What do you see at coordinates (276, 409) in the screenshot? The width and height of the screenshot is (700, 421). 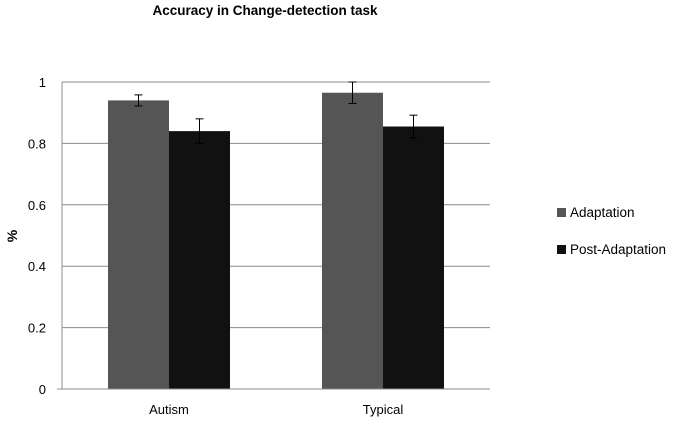 I see `x-tick-labels: Autism Typical` at bounding box center [276, 409].